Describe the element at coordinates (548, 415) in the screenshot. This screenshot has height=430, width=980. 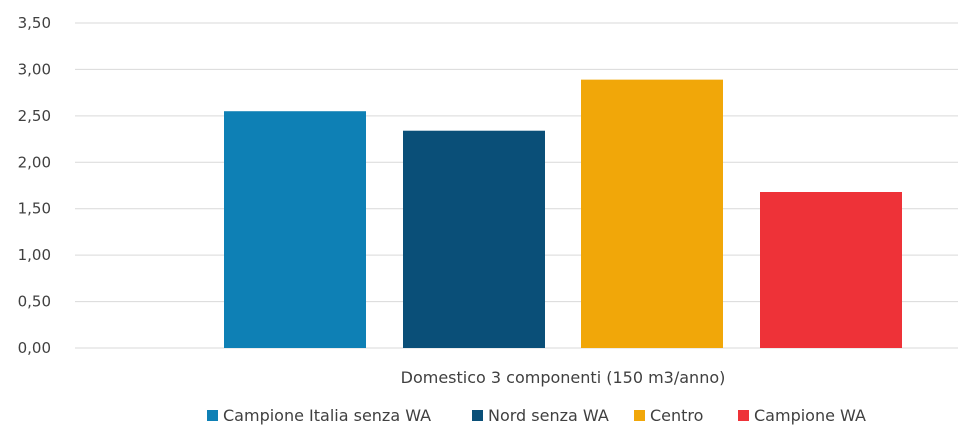
I see `legend-label-2: Nord senza WA` at that location.